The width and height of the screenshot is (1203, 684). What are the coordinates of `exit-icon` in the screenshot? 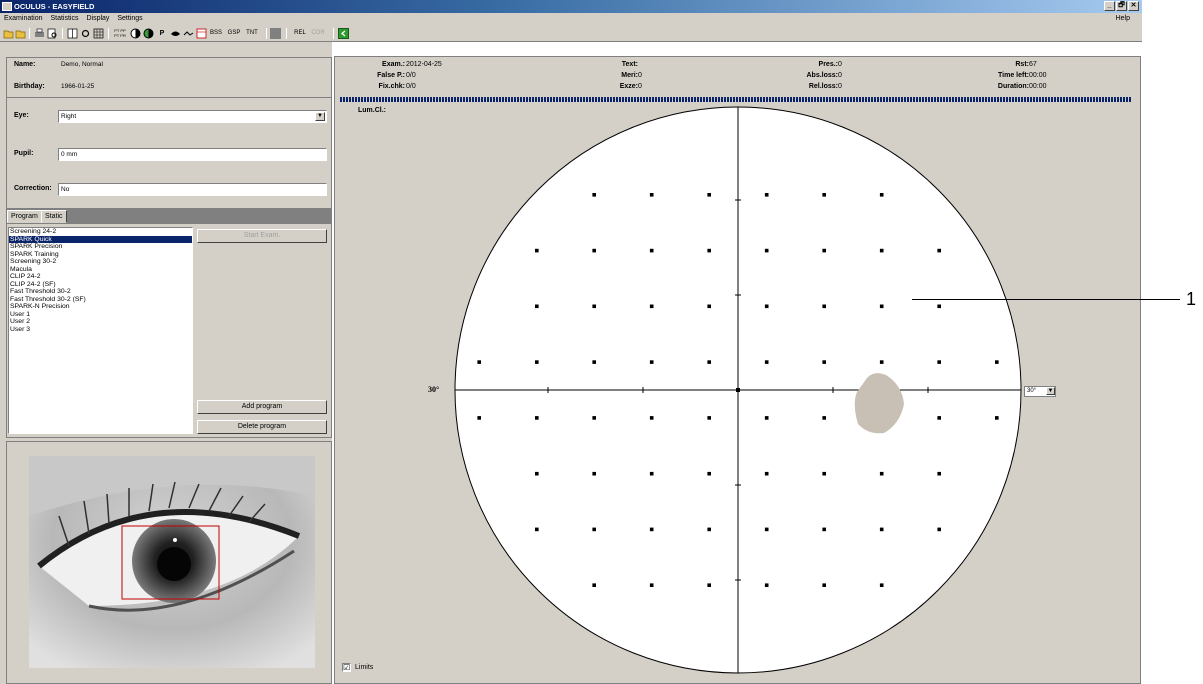 It's located at (343, 33).